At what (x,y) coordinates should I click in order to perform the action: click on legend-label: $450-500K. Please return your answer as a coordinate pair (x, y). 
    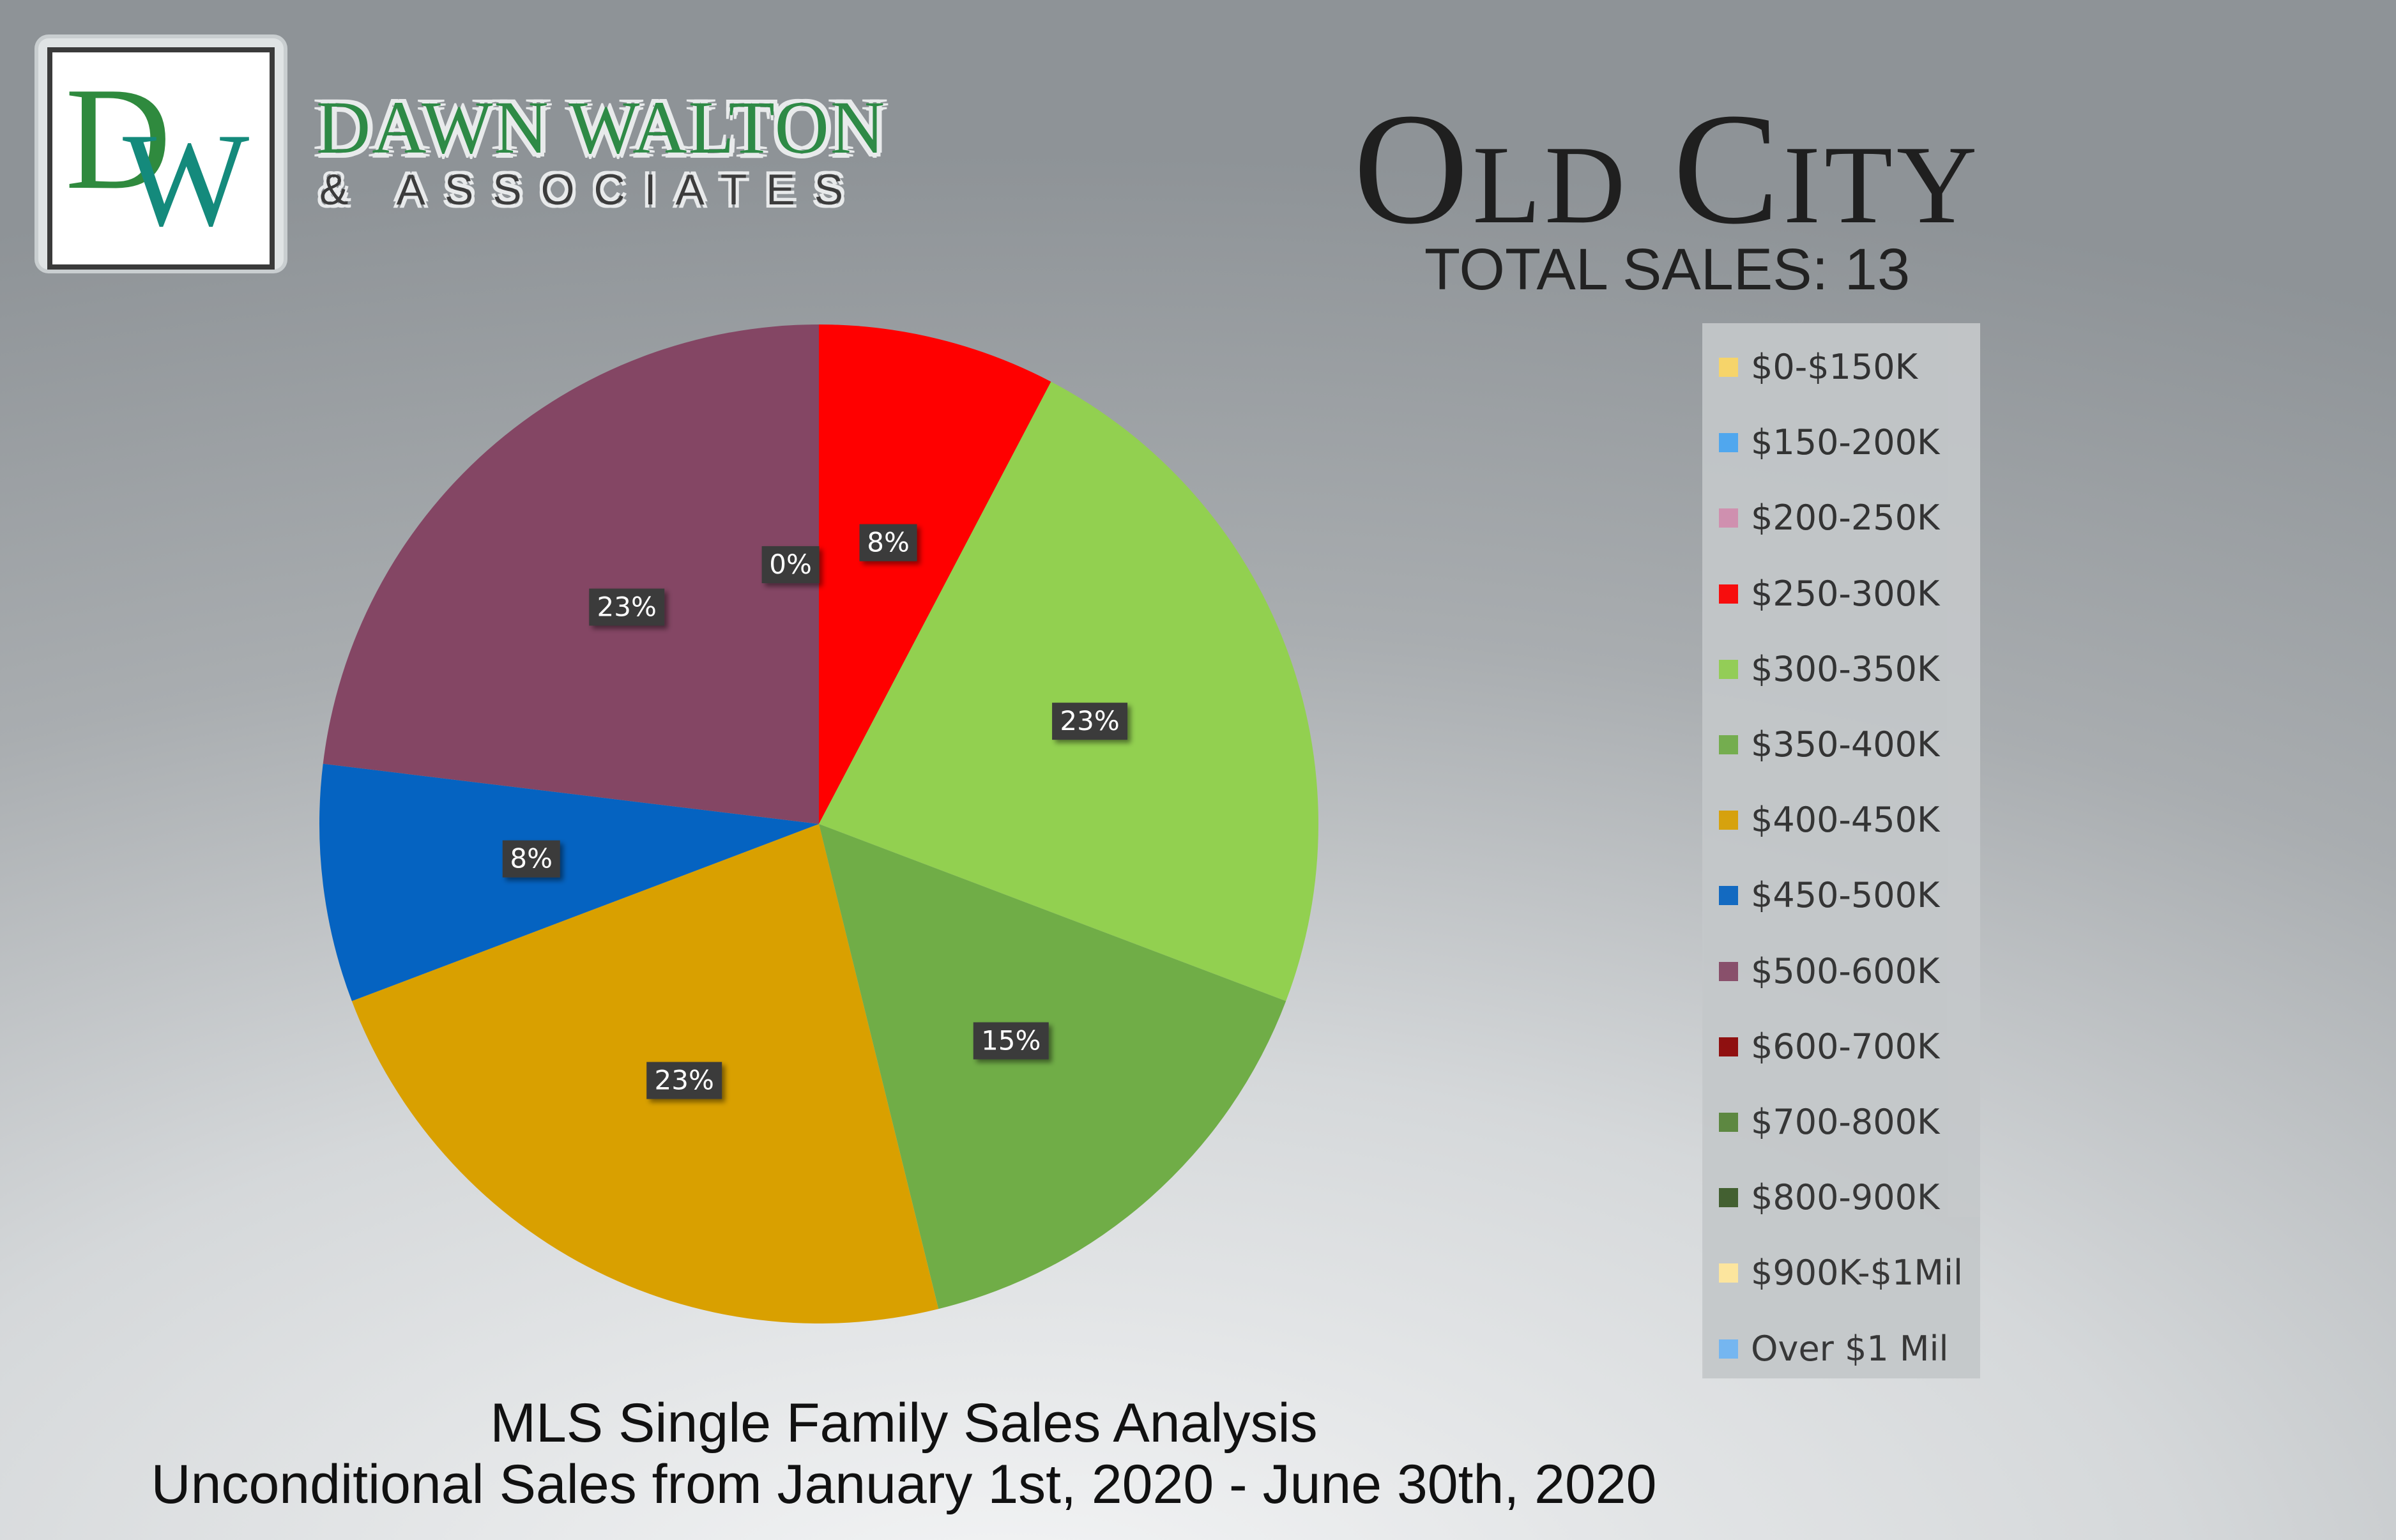
    Looking at the image, I should click on (1845, 895).